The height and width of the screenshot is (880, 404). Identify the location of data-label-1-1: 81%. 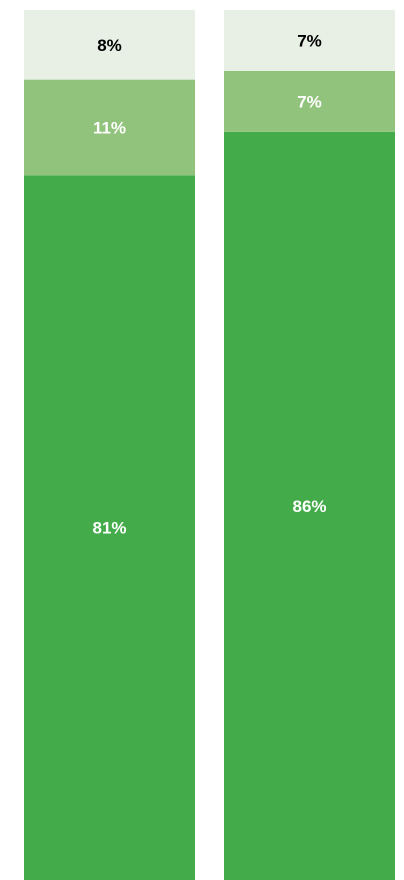
(109, 528).